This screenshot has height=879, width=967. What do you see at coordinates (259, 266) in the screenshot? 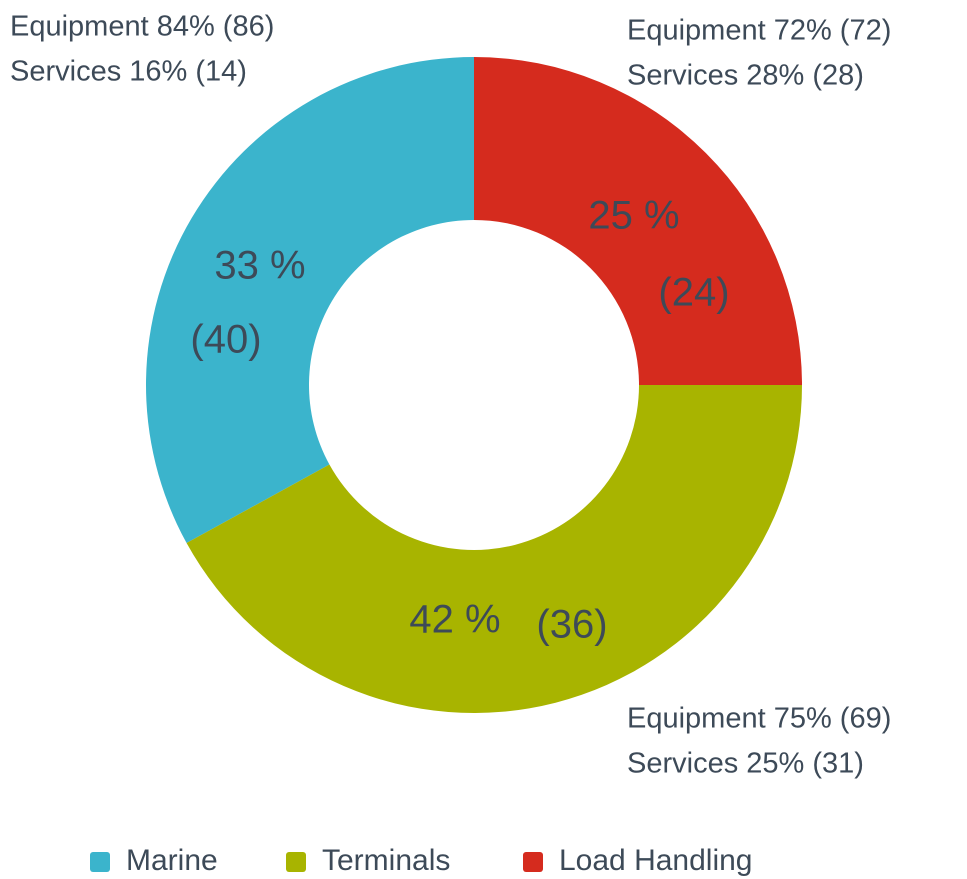
I see `value-label: 33 %` at bounding box center [259, 266].